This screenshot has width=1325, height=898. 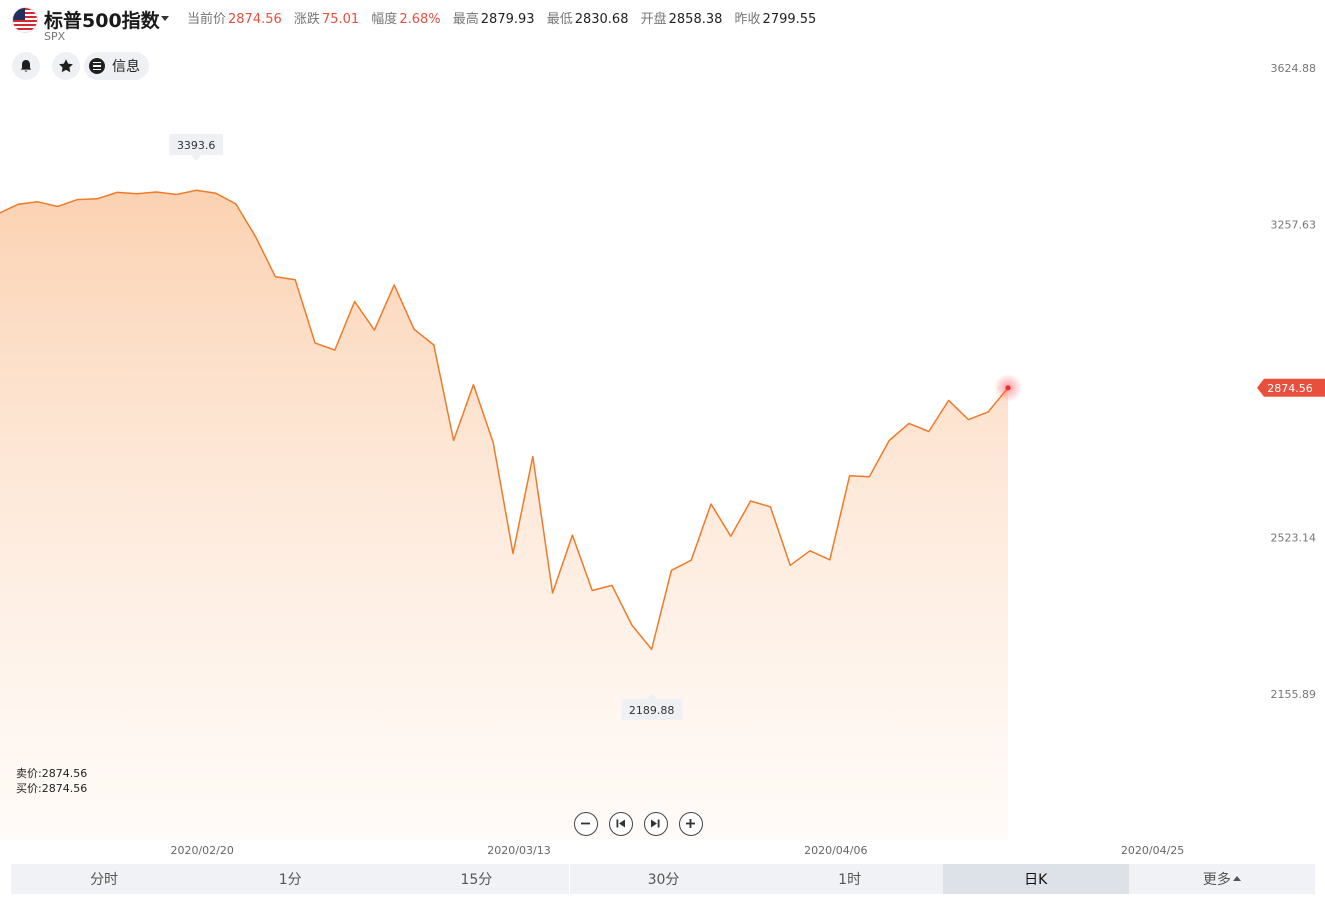 What do you see at coordinates (1008, 388) in the screenshot?
I see `current-price-dot` at bounding box center [1008, 388].